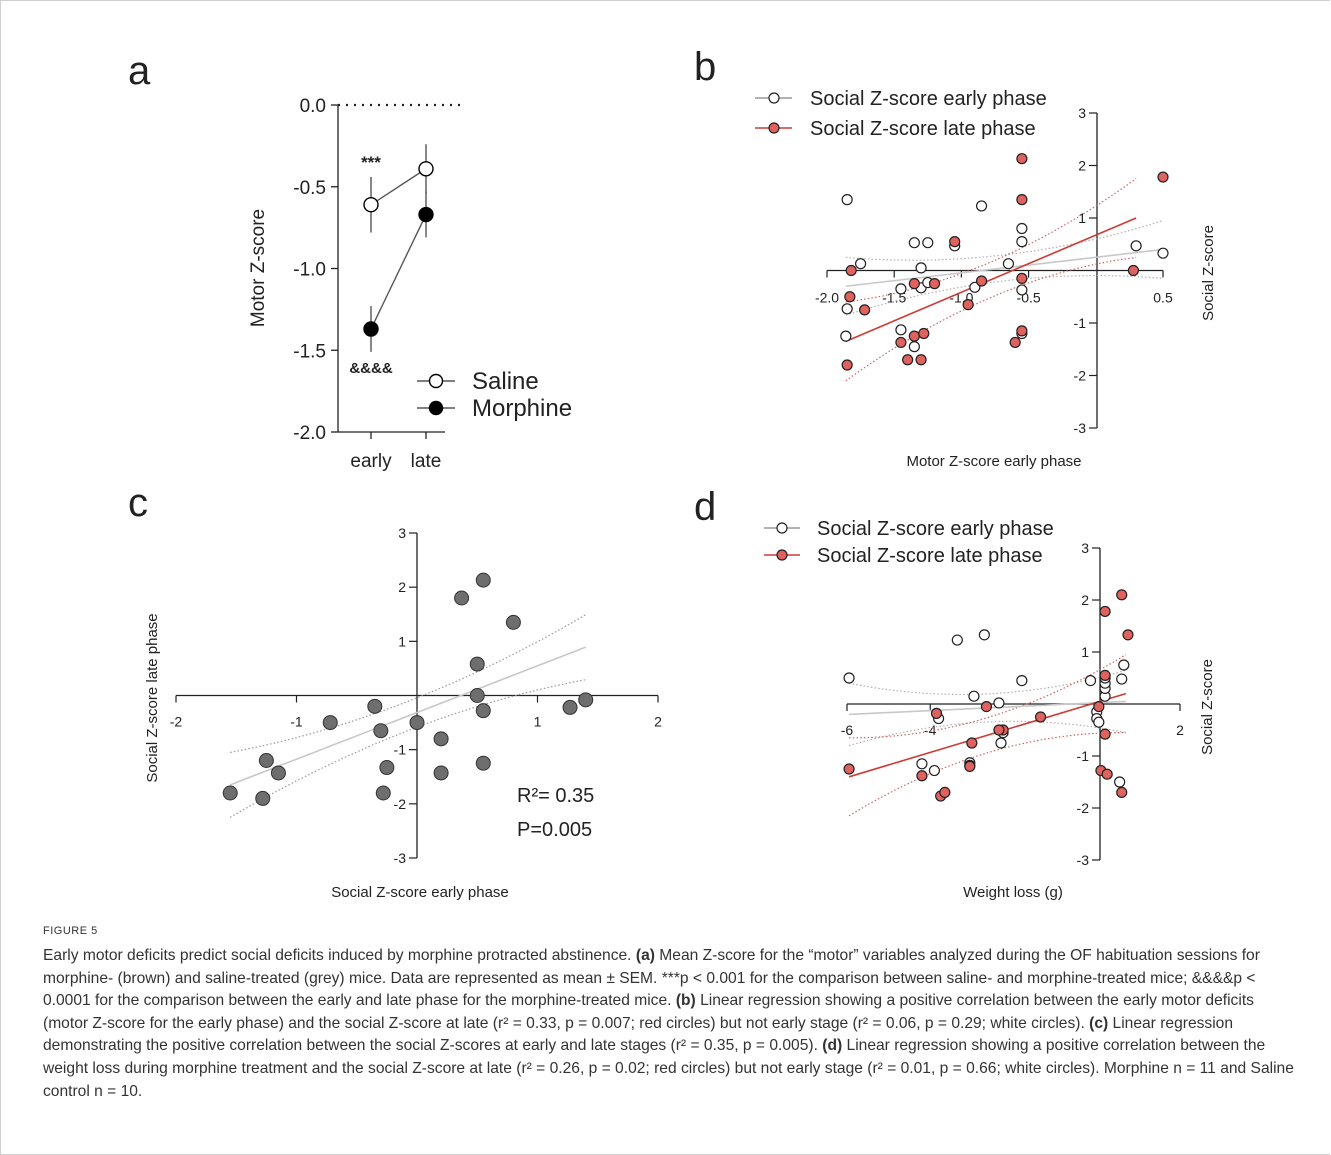 This screenshot has width=1331, height=1155. I want to click on annotation-p-value: P=0.005, so click(554, 830).